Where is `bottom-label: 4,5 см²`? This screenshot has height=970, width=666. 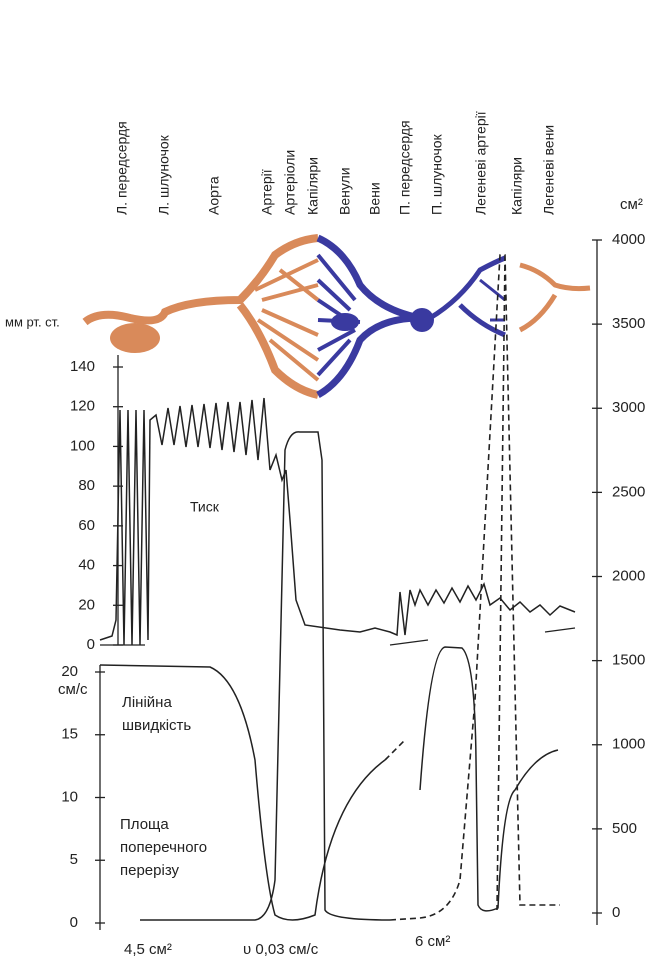 bottom-label: 4,5 см² is located at coordinates (148, 949).